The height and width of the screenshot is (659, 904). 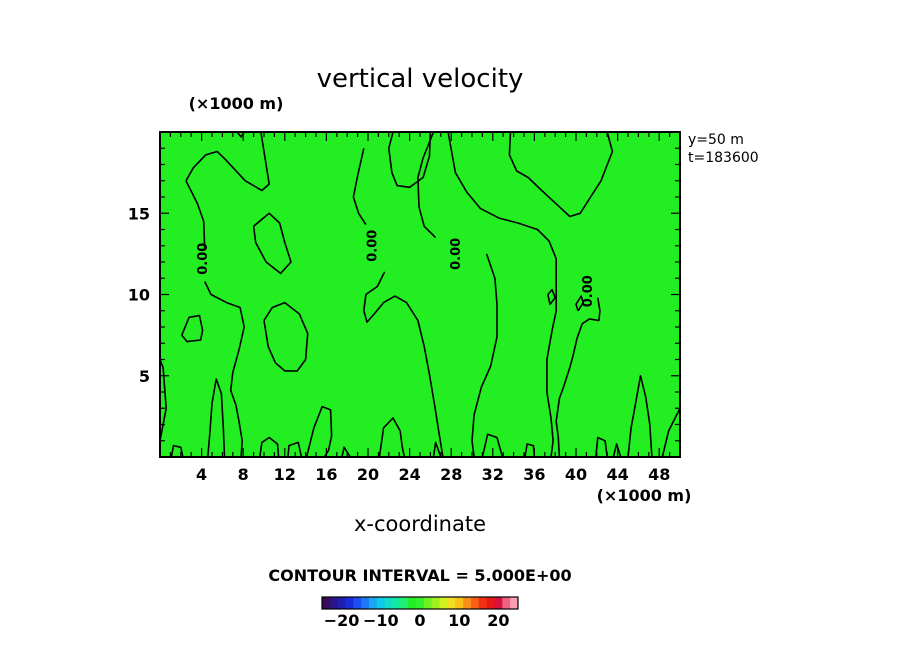 I want to click on x-tick-label: 32, so click(x=493, y=474).